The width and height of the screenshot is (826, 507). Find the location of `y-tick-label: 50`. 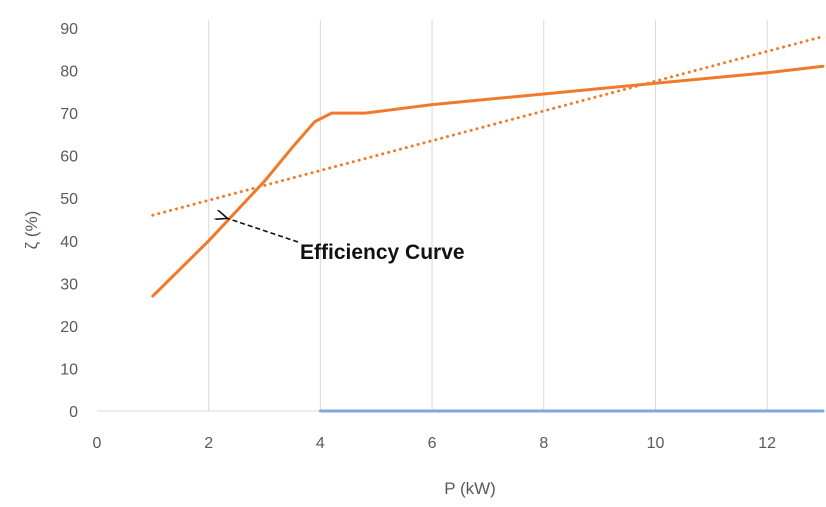

y-tick-label: 50 is located at coordinates (69, 199).